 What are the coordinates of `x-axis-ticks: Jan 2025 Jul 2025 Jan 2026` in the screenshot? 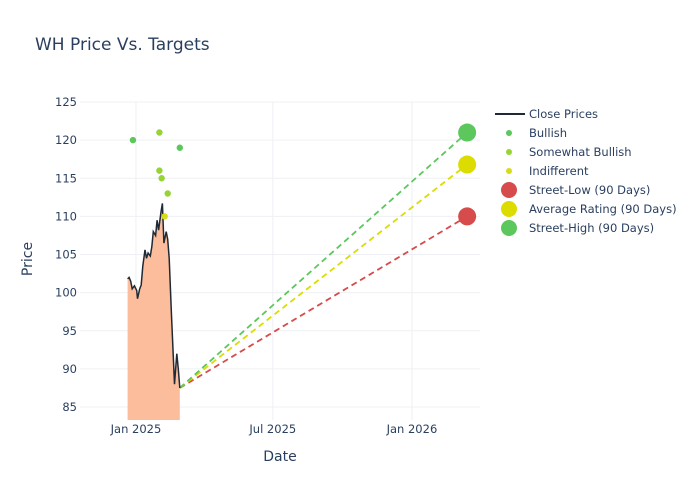 It's located at (274, 429).